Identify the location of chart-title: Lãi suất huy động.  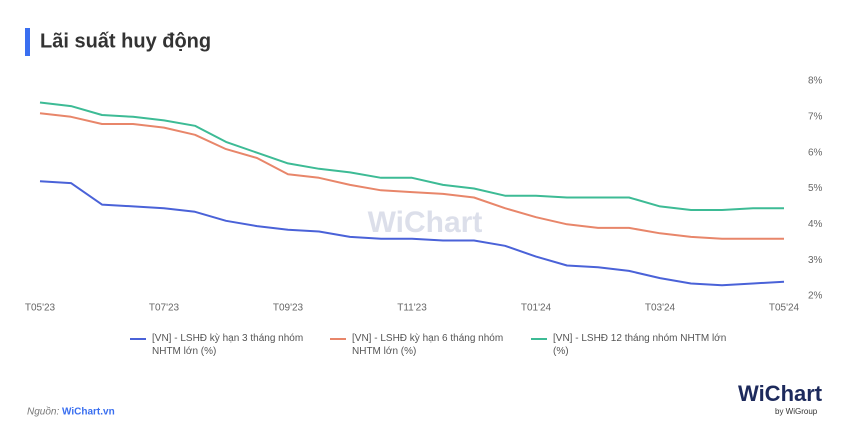
(125, 41).